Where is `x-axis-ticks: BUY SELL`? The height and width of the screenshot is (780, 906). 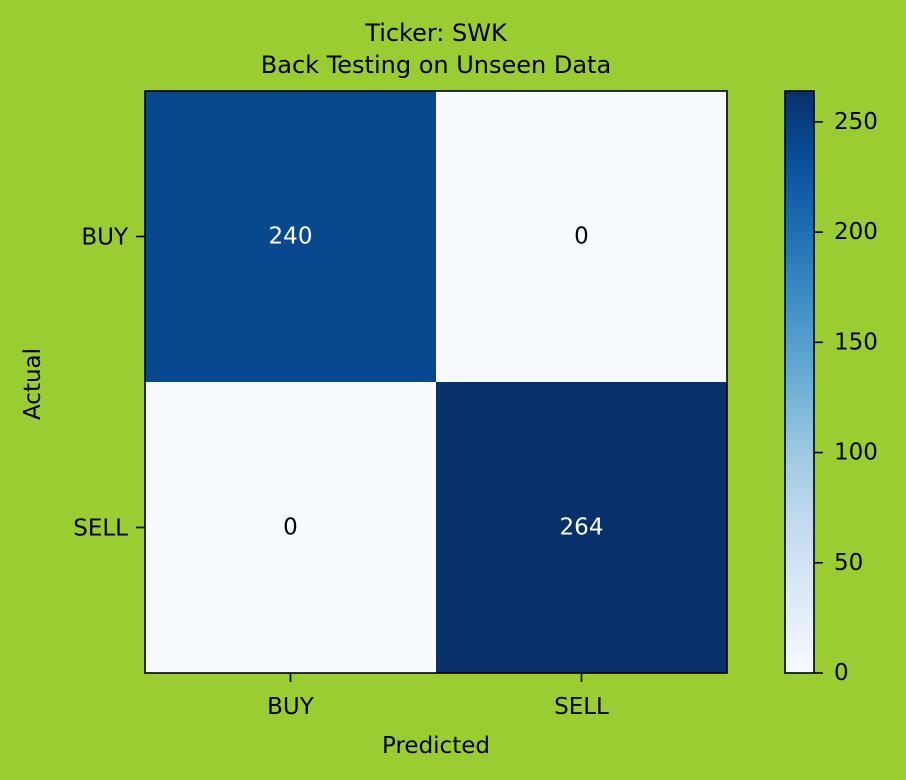 x-axis-ticks: BUY SELL is located at coordinates (438, 696).